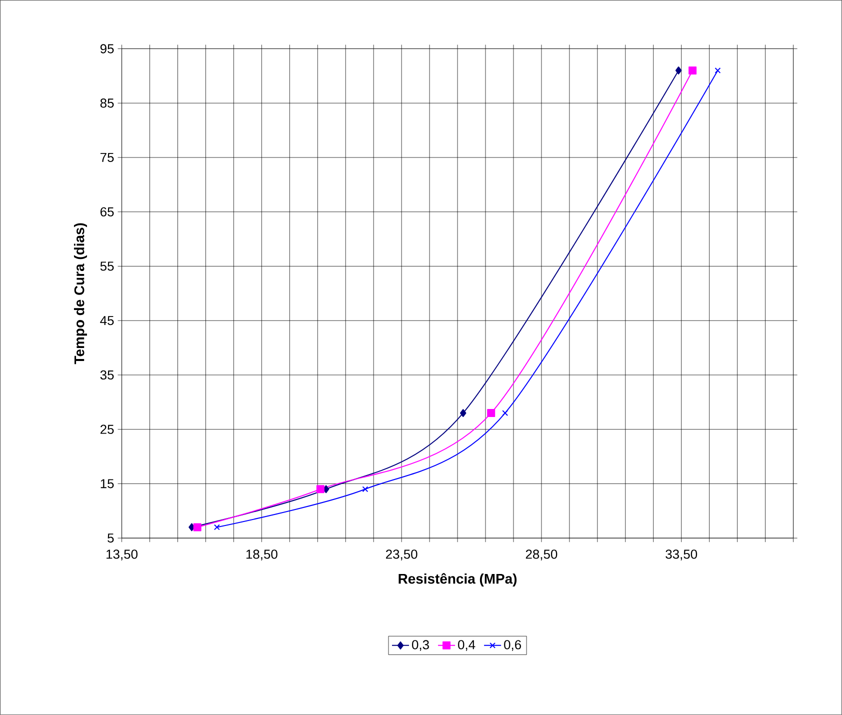  What do you see at coordinates (513, 645) in the screenshot?
I see `legend-label: 0,6` at bounding box center [513, 645].